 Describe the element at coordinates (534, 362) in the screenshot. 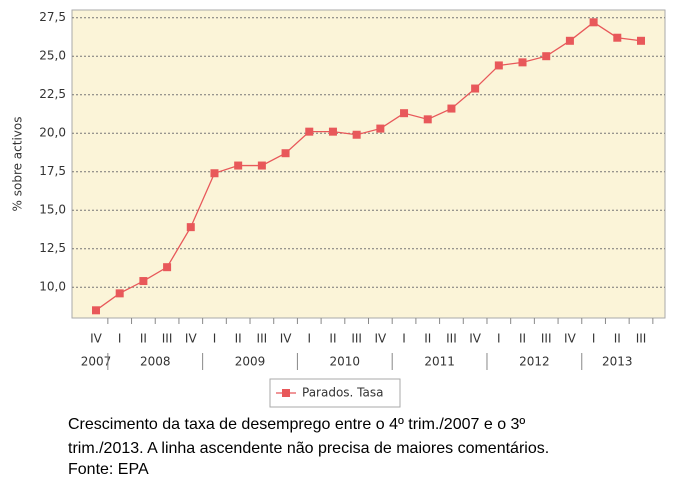

I see `year-label: 2012` at that location.